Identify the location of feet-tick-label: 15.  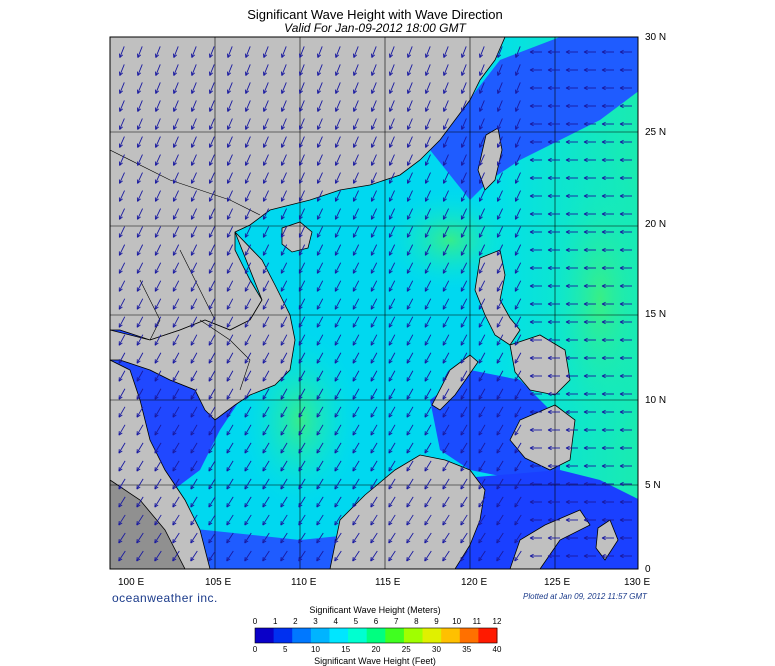
(345, 649).